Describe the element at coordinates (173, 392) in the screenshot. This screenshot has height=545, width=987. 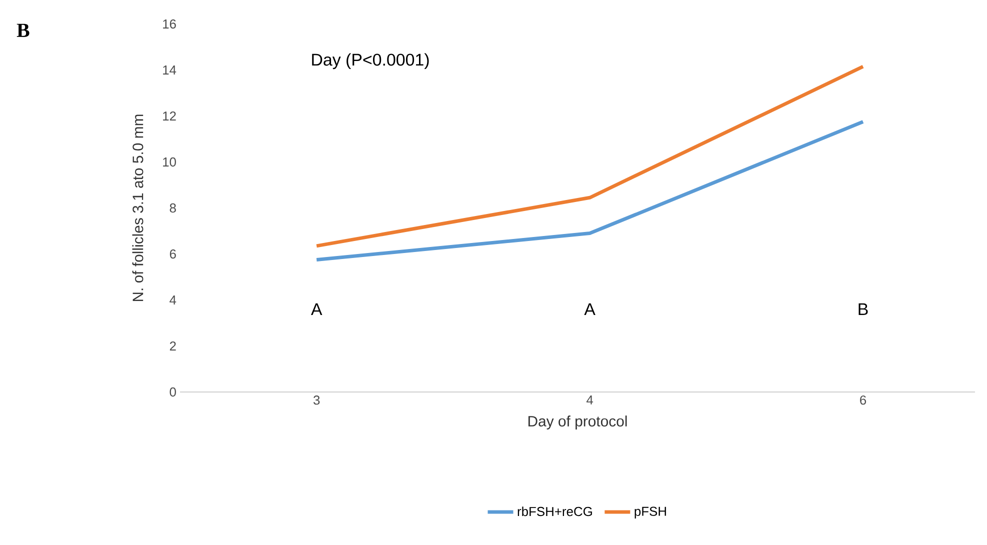
I see `y-tick-label: 0` at that location.